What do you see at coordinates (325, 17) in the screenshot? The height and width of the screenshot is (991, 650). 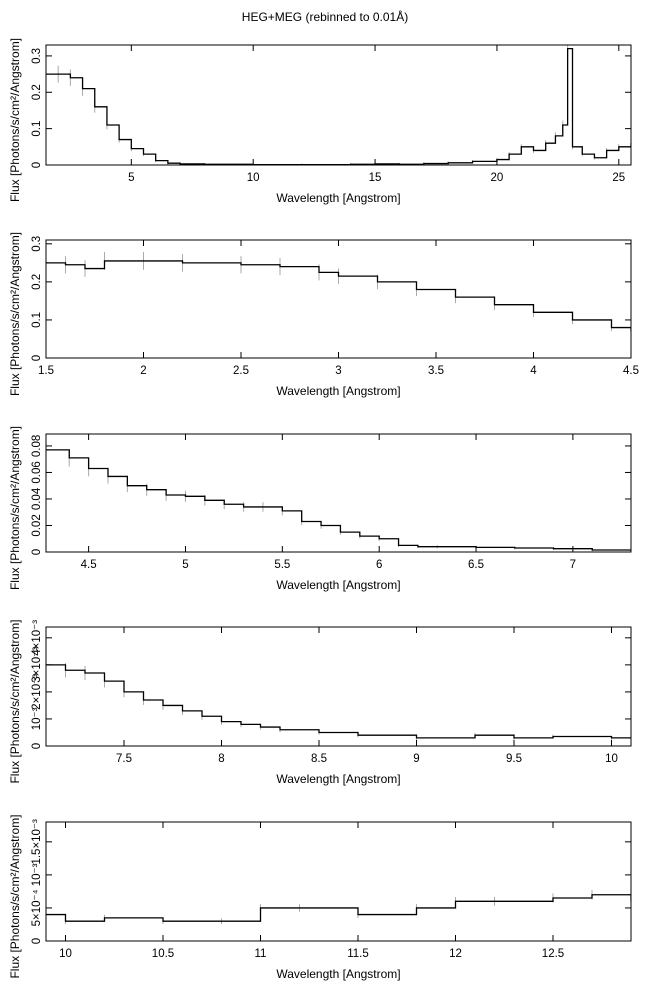 I see `page-title: HEG+MEG (rebinned to 0.01Å)` at bounding box center [325, 17].